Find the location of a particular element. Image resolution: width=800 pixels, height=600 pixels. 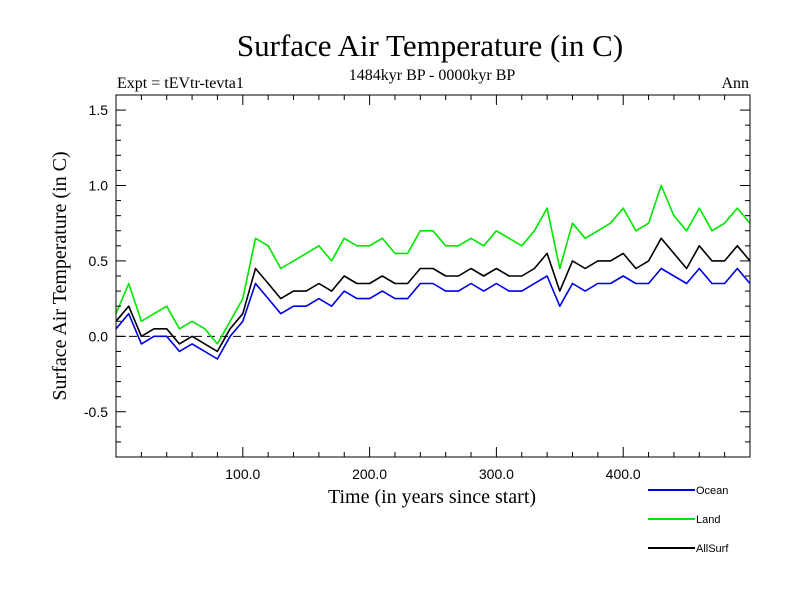

x-tick-label: 300.0 is located at coordinates (496, 474).